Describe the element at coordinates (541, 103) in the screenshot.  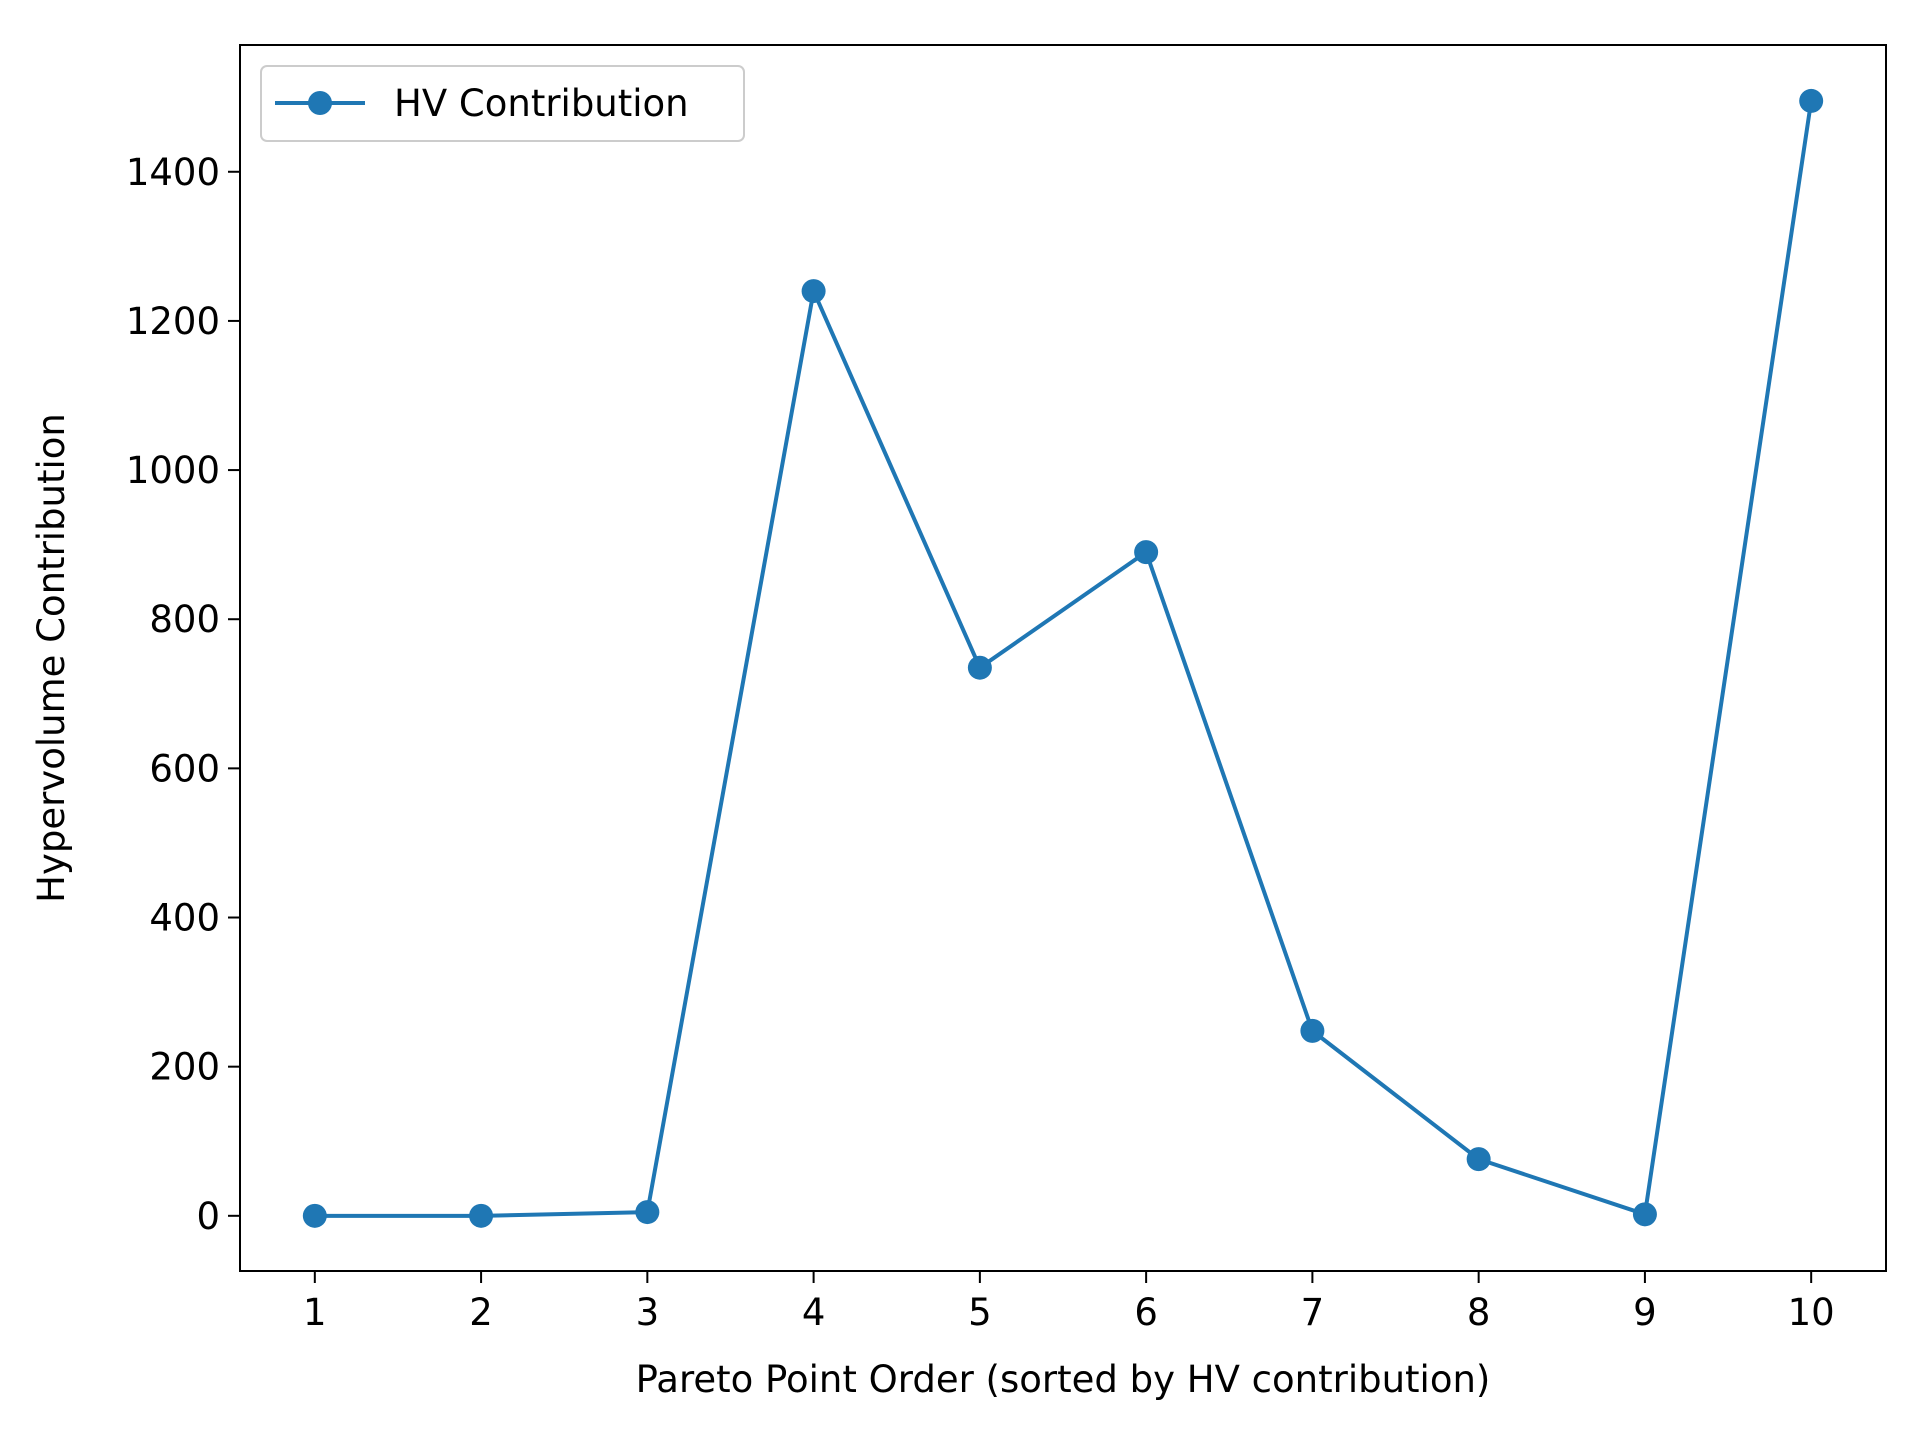
I see `legend-entry-hv-contribution: HV Contribution` at that location.